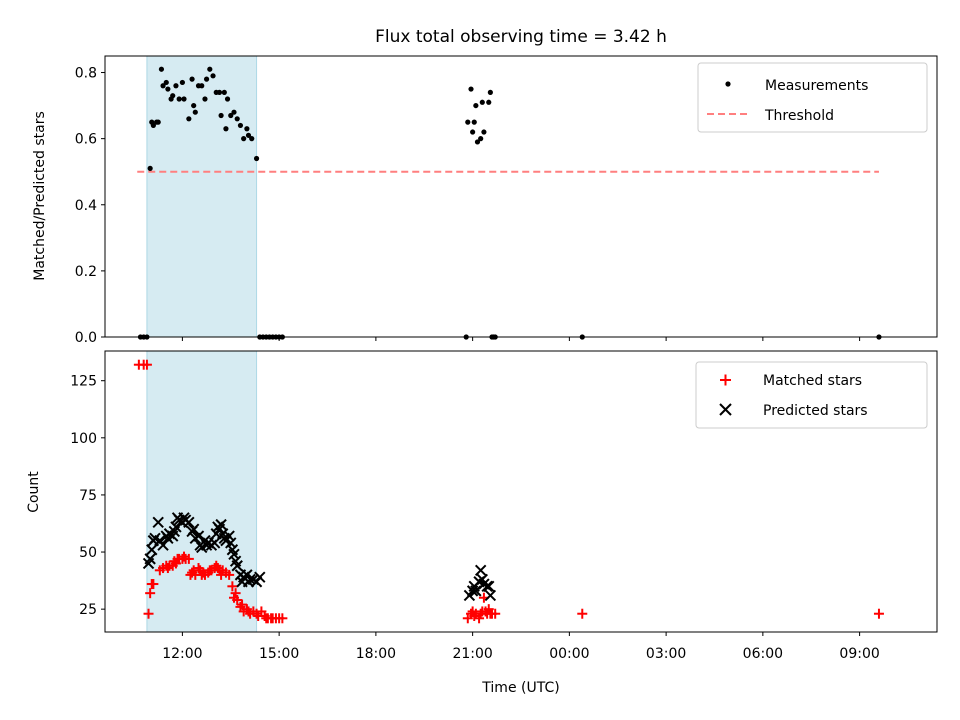  Describe the element at coordinates (521, 339) in the screenshot. I see `top-x-ticks` at that location.